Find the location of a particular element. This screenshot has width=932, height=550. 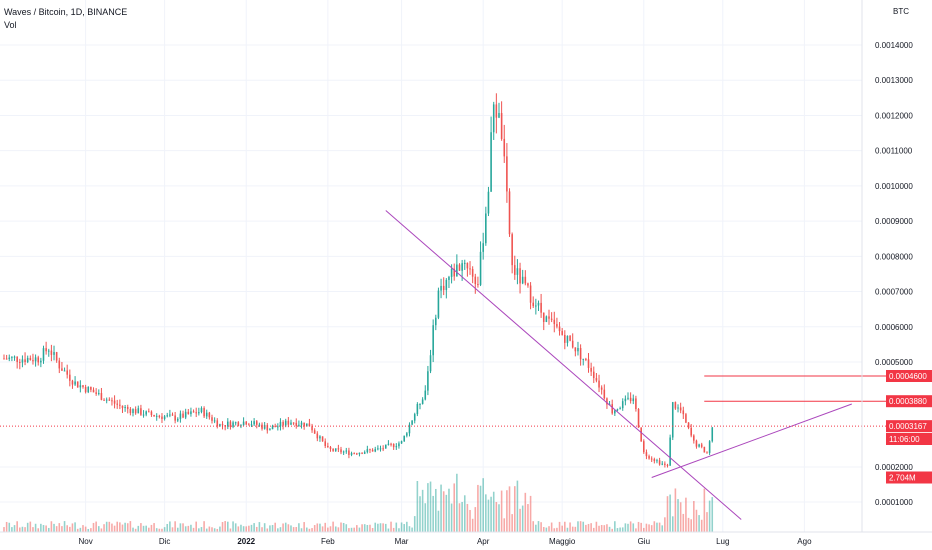

price-tag-label: 2.704M is located at coordinates (902, 478).